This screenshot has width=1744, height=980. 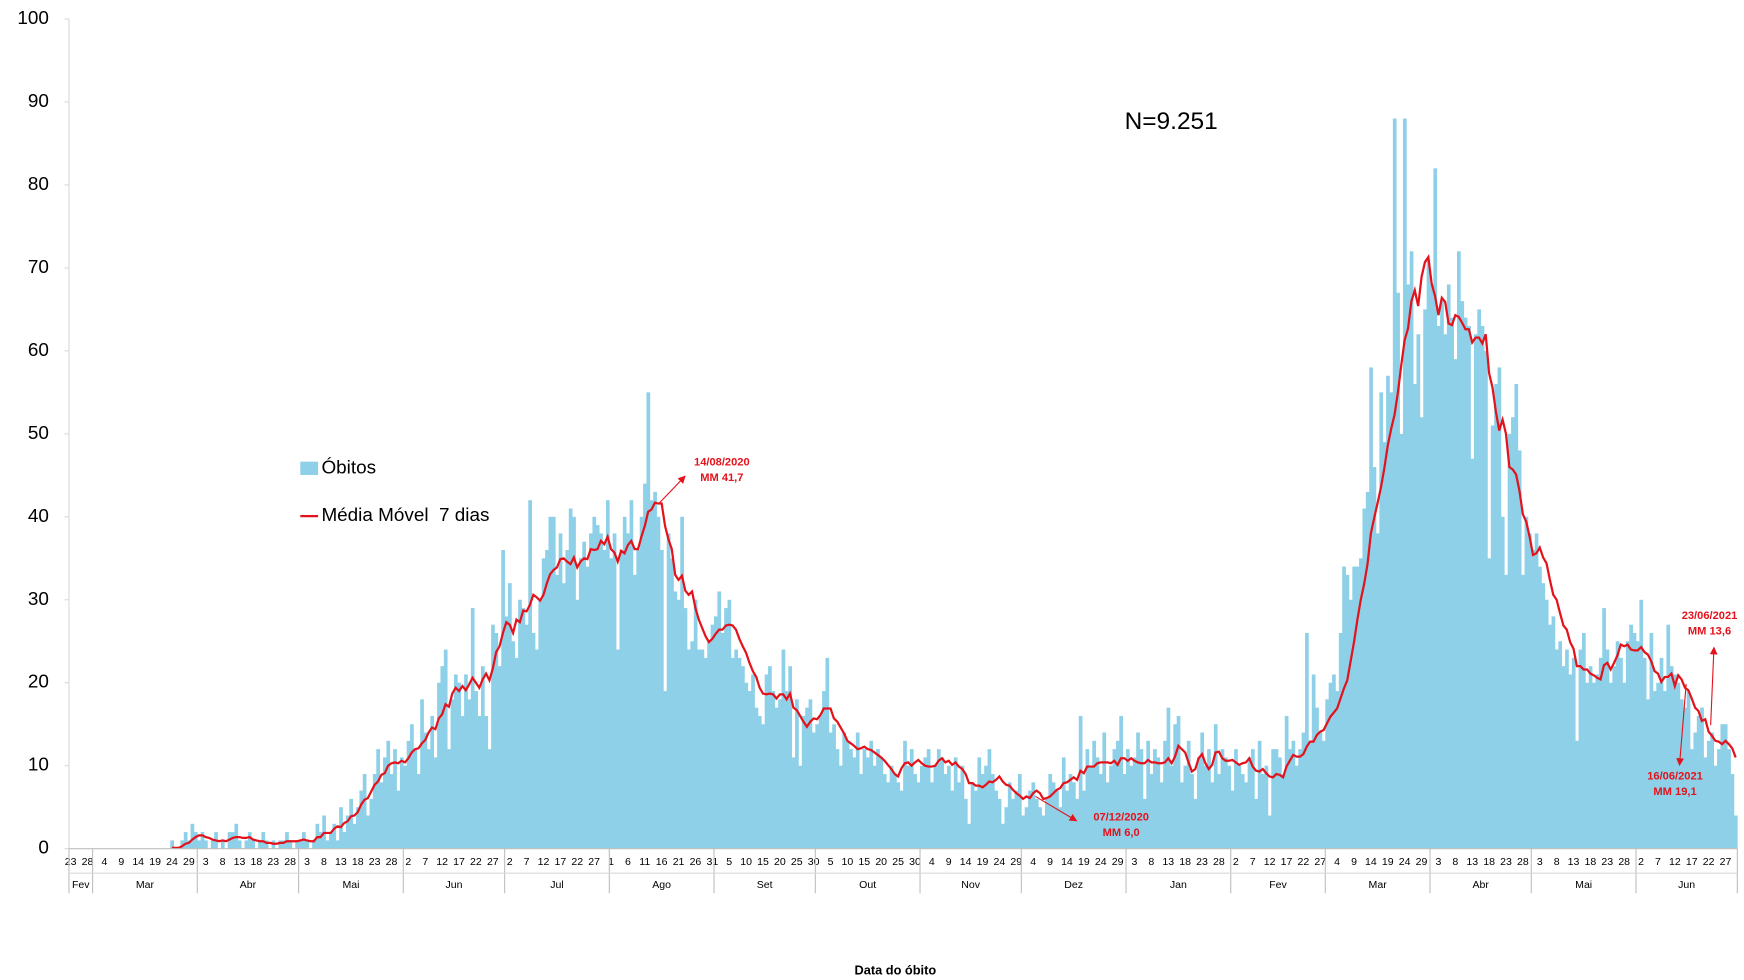 I want to click on x-tick-label: 8, so click(x=324, y=862).